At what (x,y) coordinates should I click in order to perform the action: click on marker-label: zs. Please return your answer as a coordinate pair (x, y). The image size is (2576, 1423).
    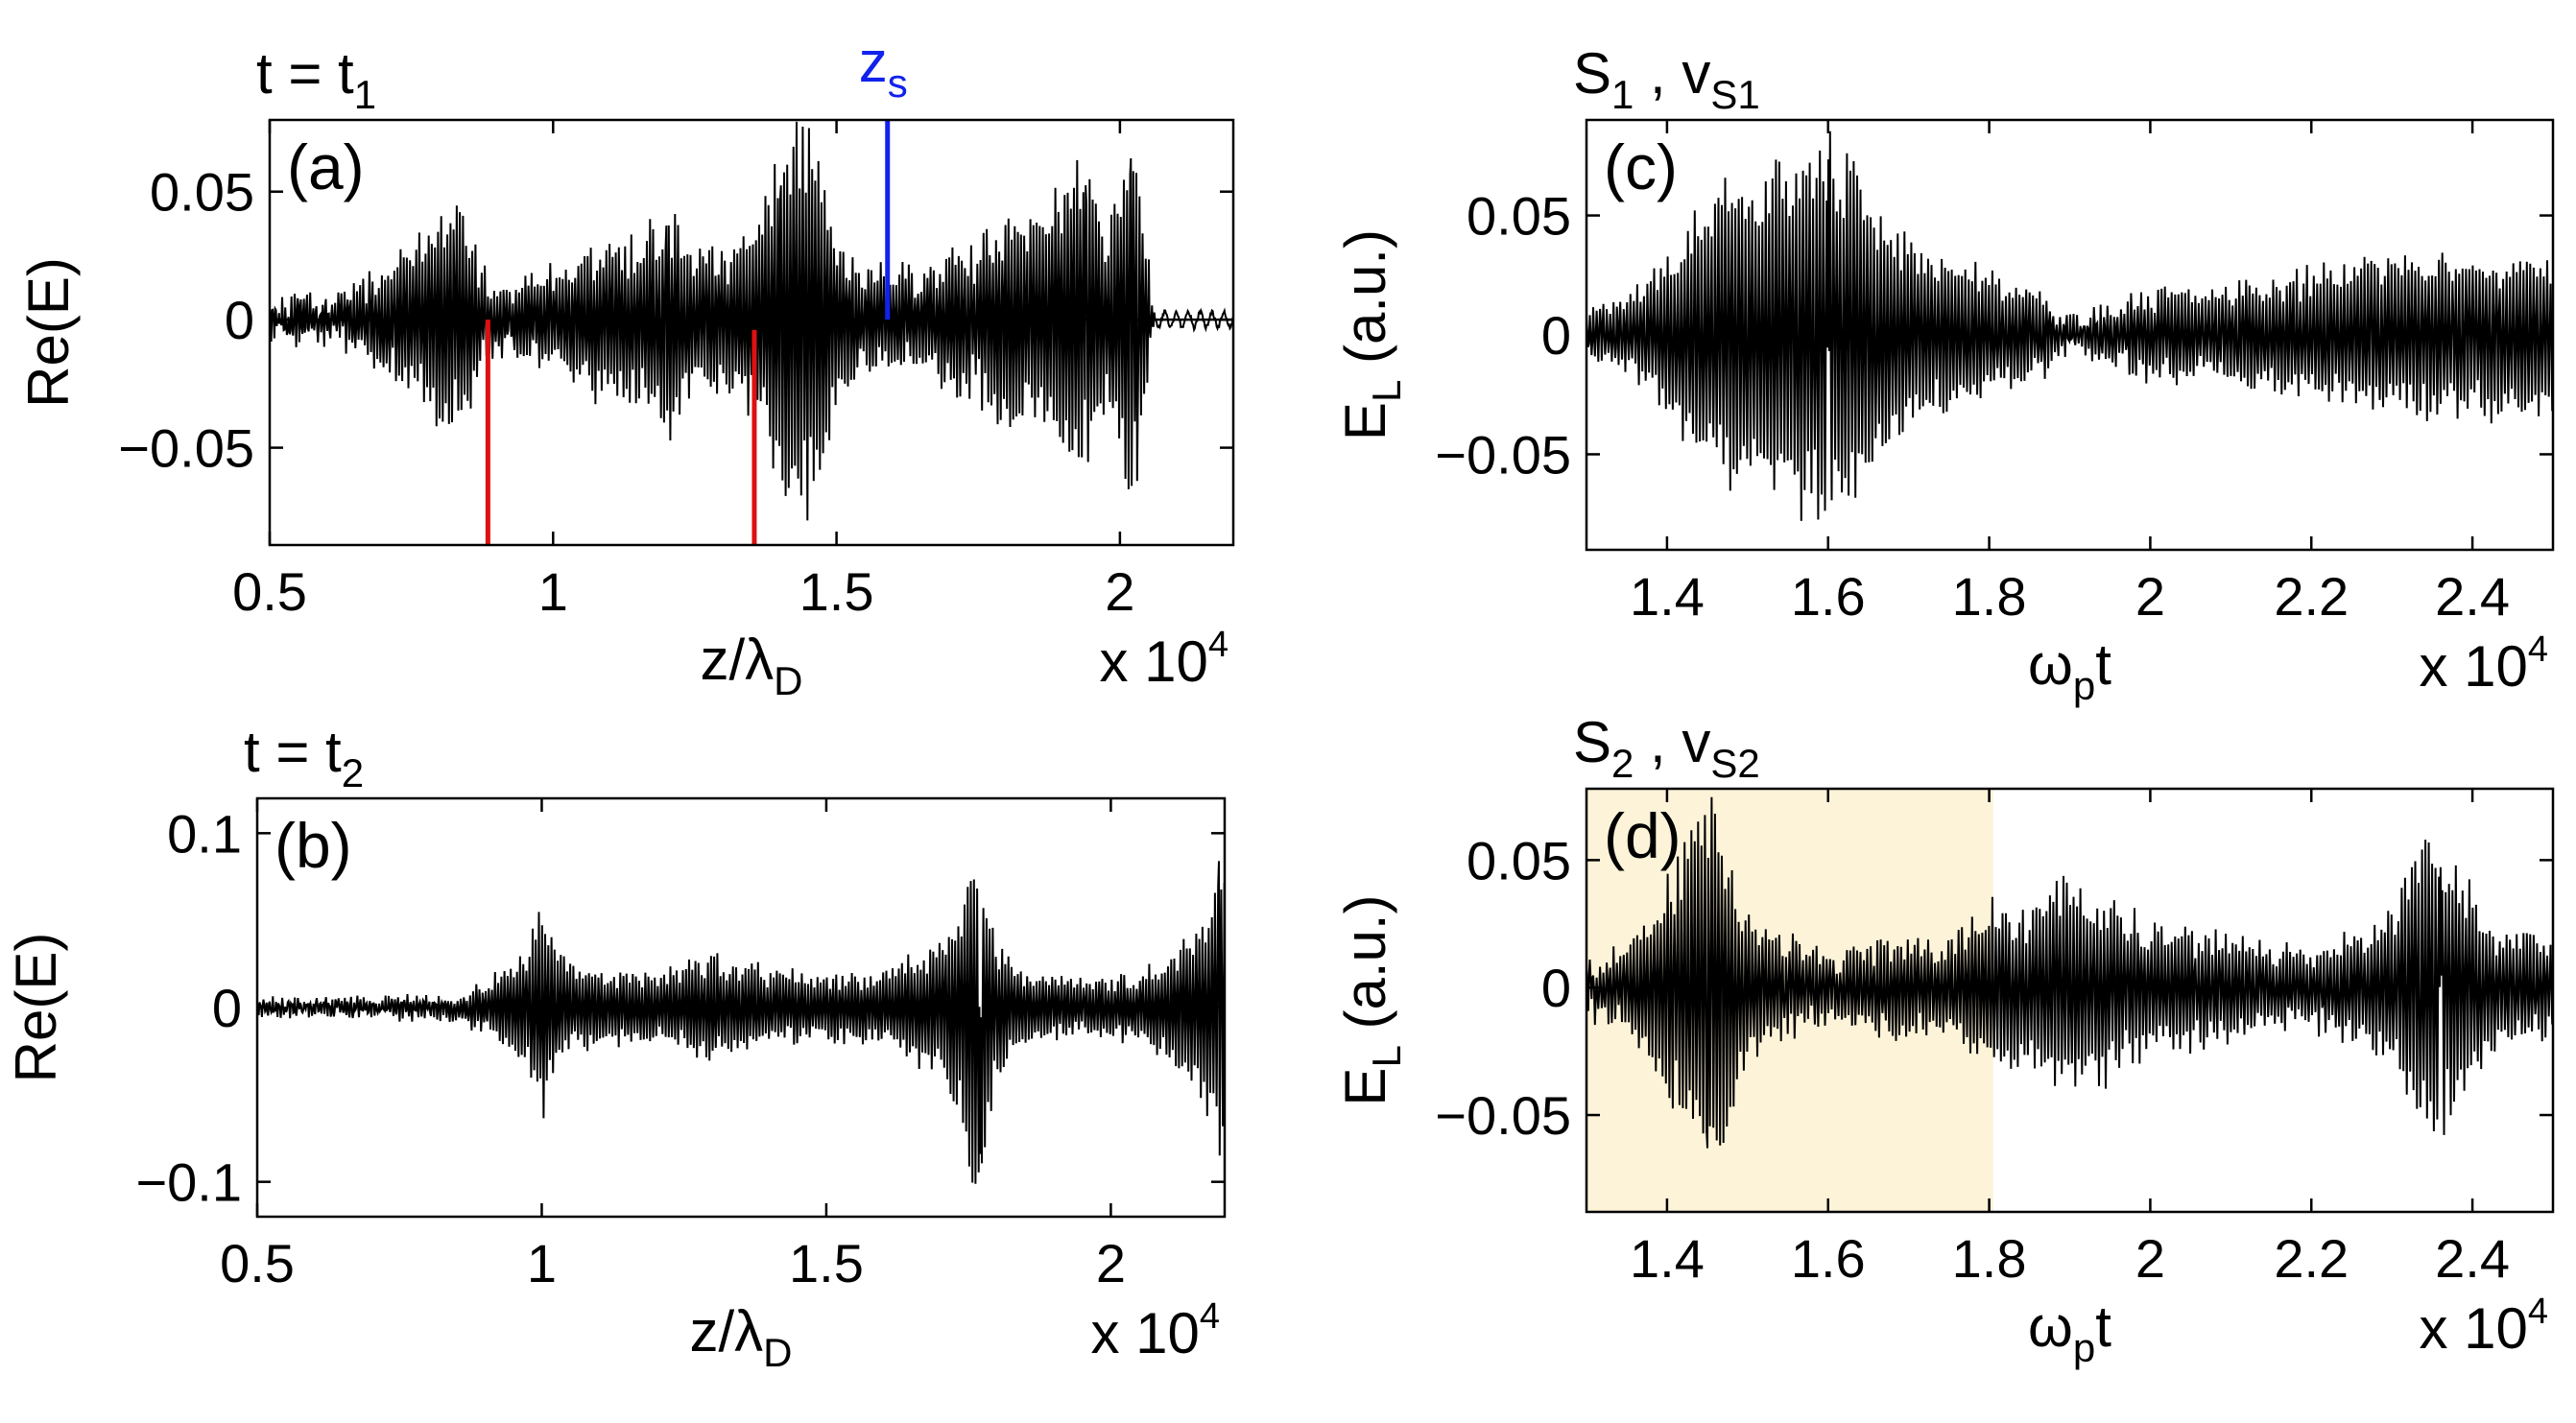
    Looking at the image, I should click on (883, 68).